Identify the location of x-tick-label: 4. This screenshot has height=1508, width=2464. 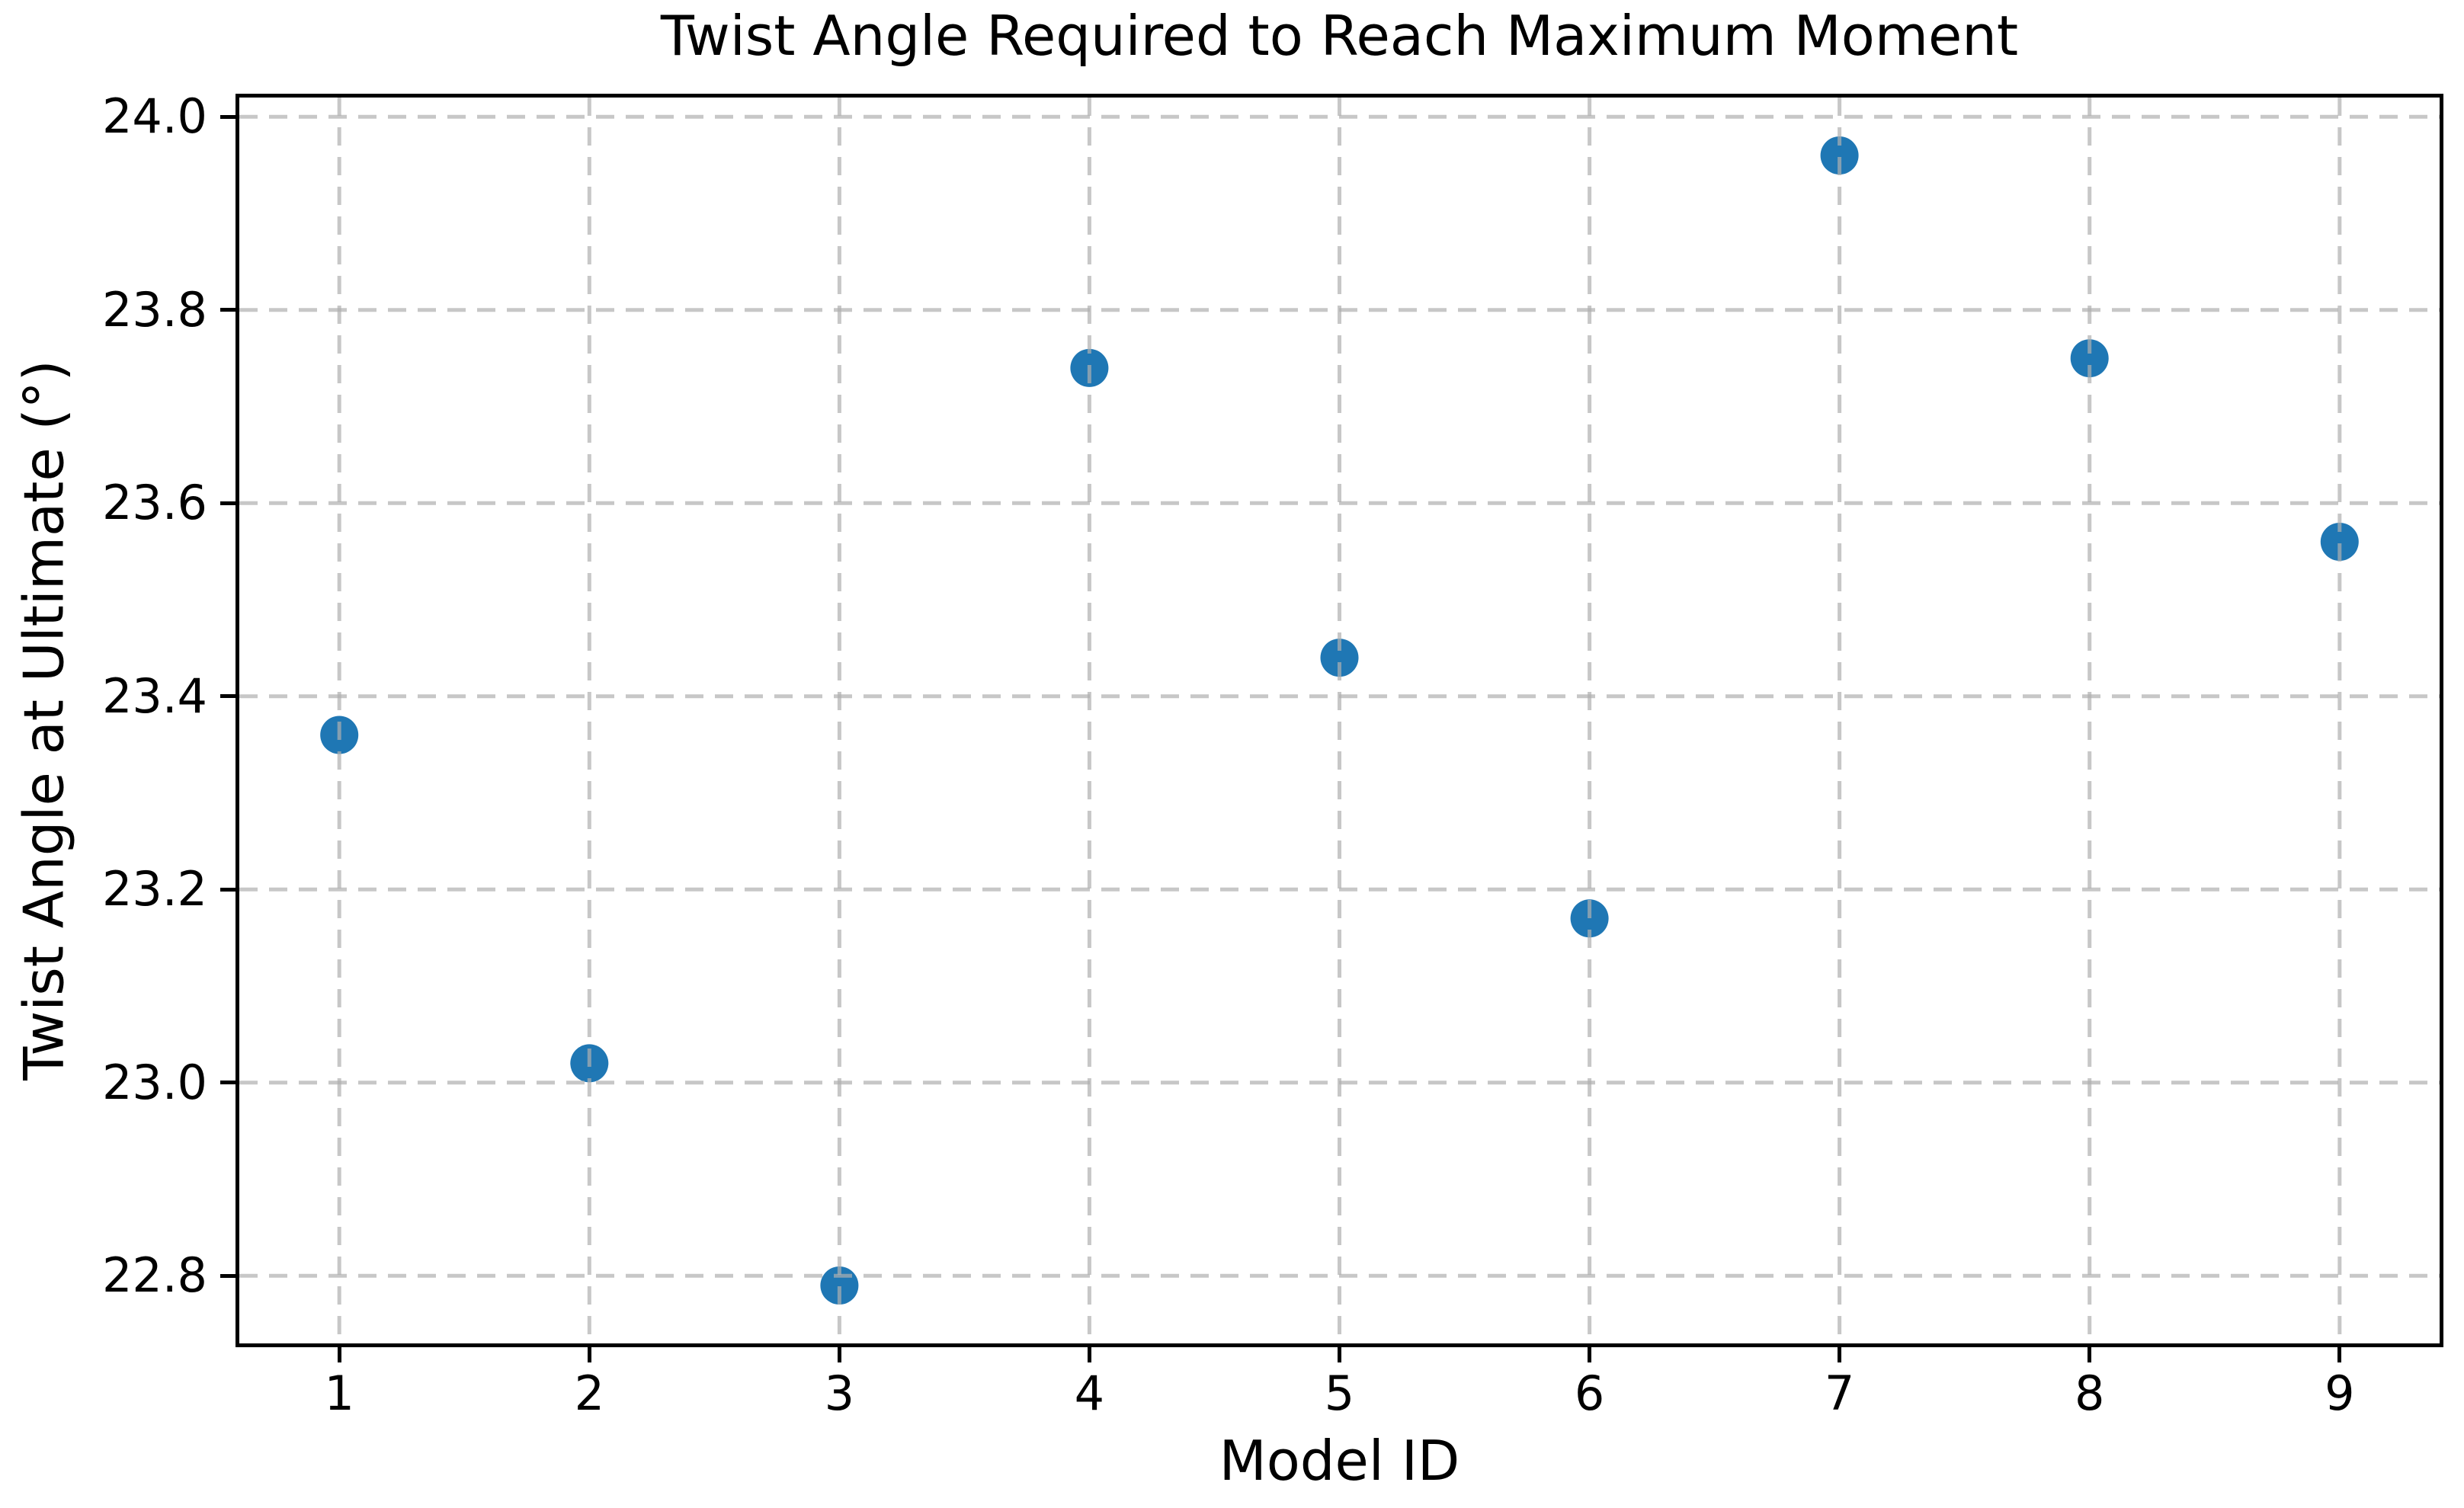
(1089, 1393).